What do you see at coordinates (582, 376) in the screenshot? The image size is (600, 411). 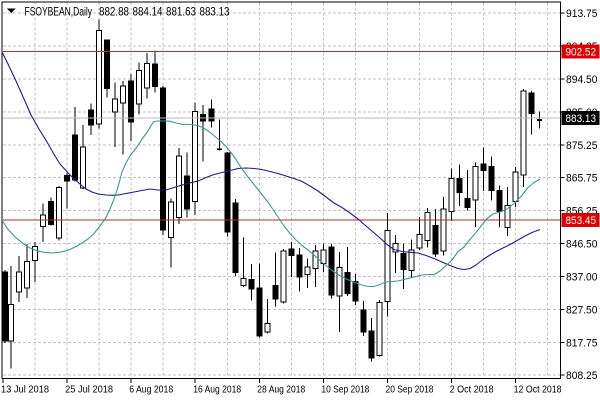 I see `svg-text: 808.25` at bounding box center [582, 376].